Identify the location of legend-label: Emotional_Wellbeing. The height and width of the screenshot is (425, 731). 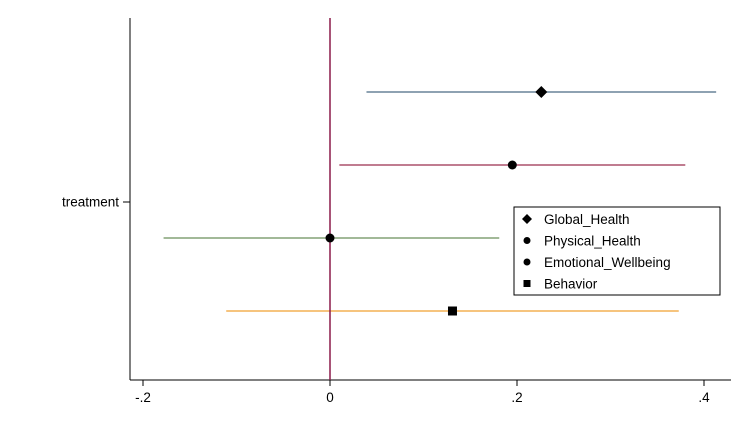
(607, 262).